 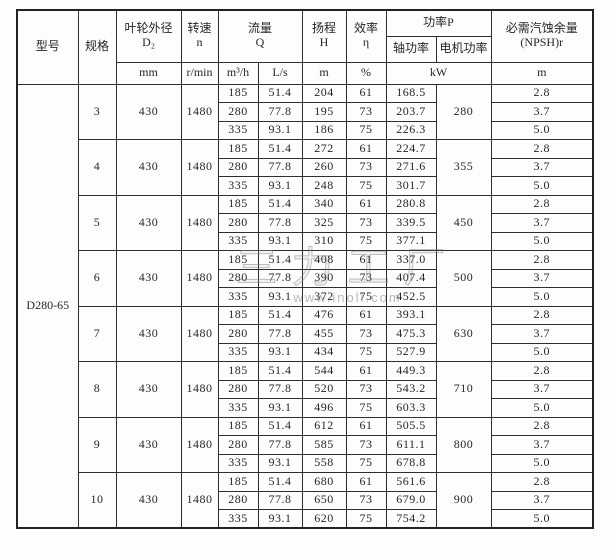 I want to click on header-head: 扬程 H, so click(x=324, y=36).